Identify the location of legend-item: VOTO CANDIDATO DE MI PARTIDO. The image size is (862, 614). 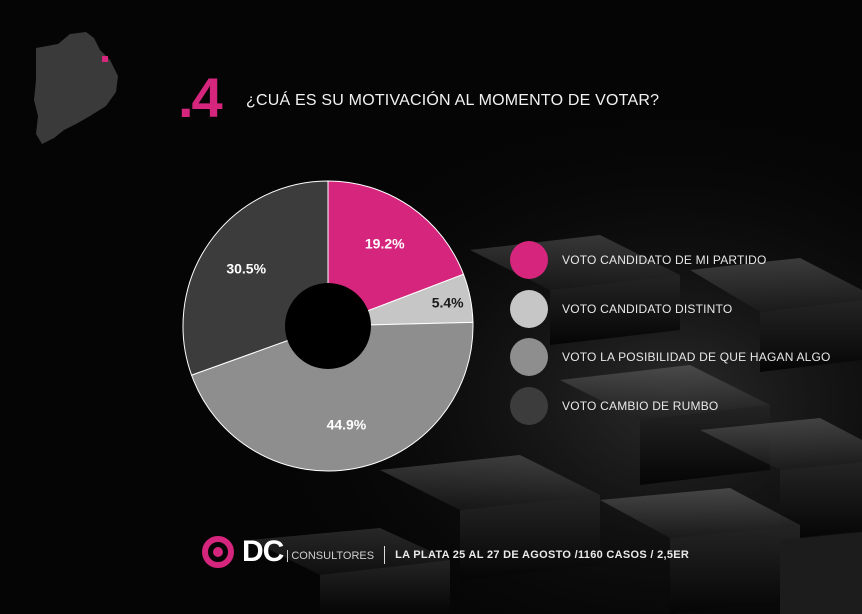
(680, 260).